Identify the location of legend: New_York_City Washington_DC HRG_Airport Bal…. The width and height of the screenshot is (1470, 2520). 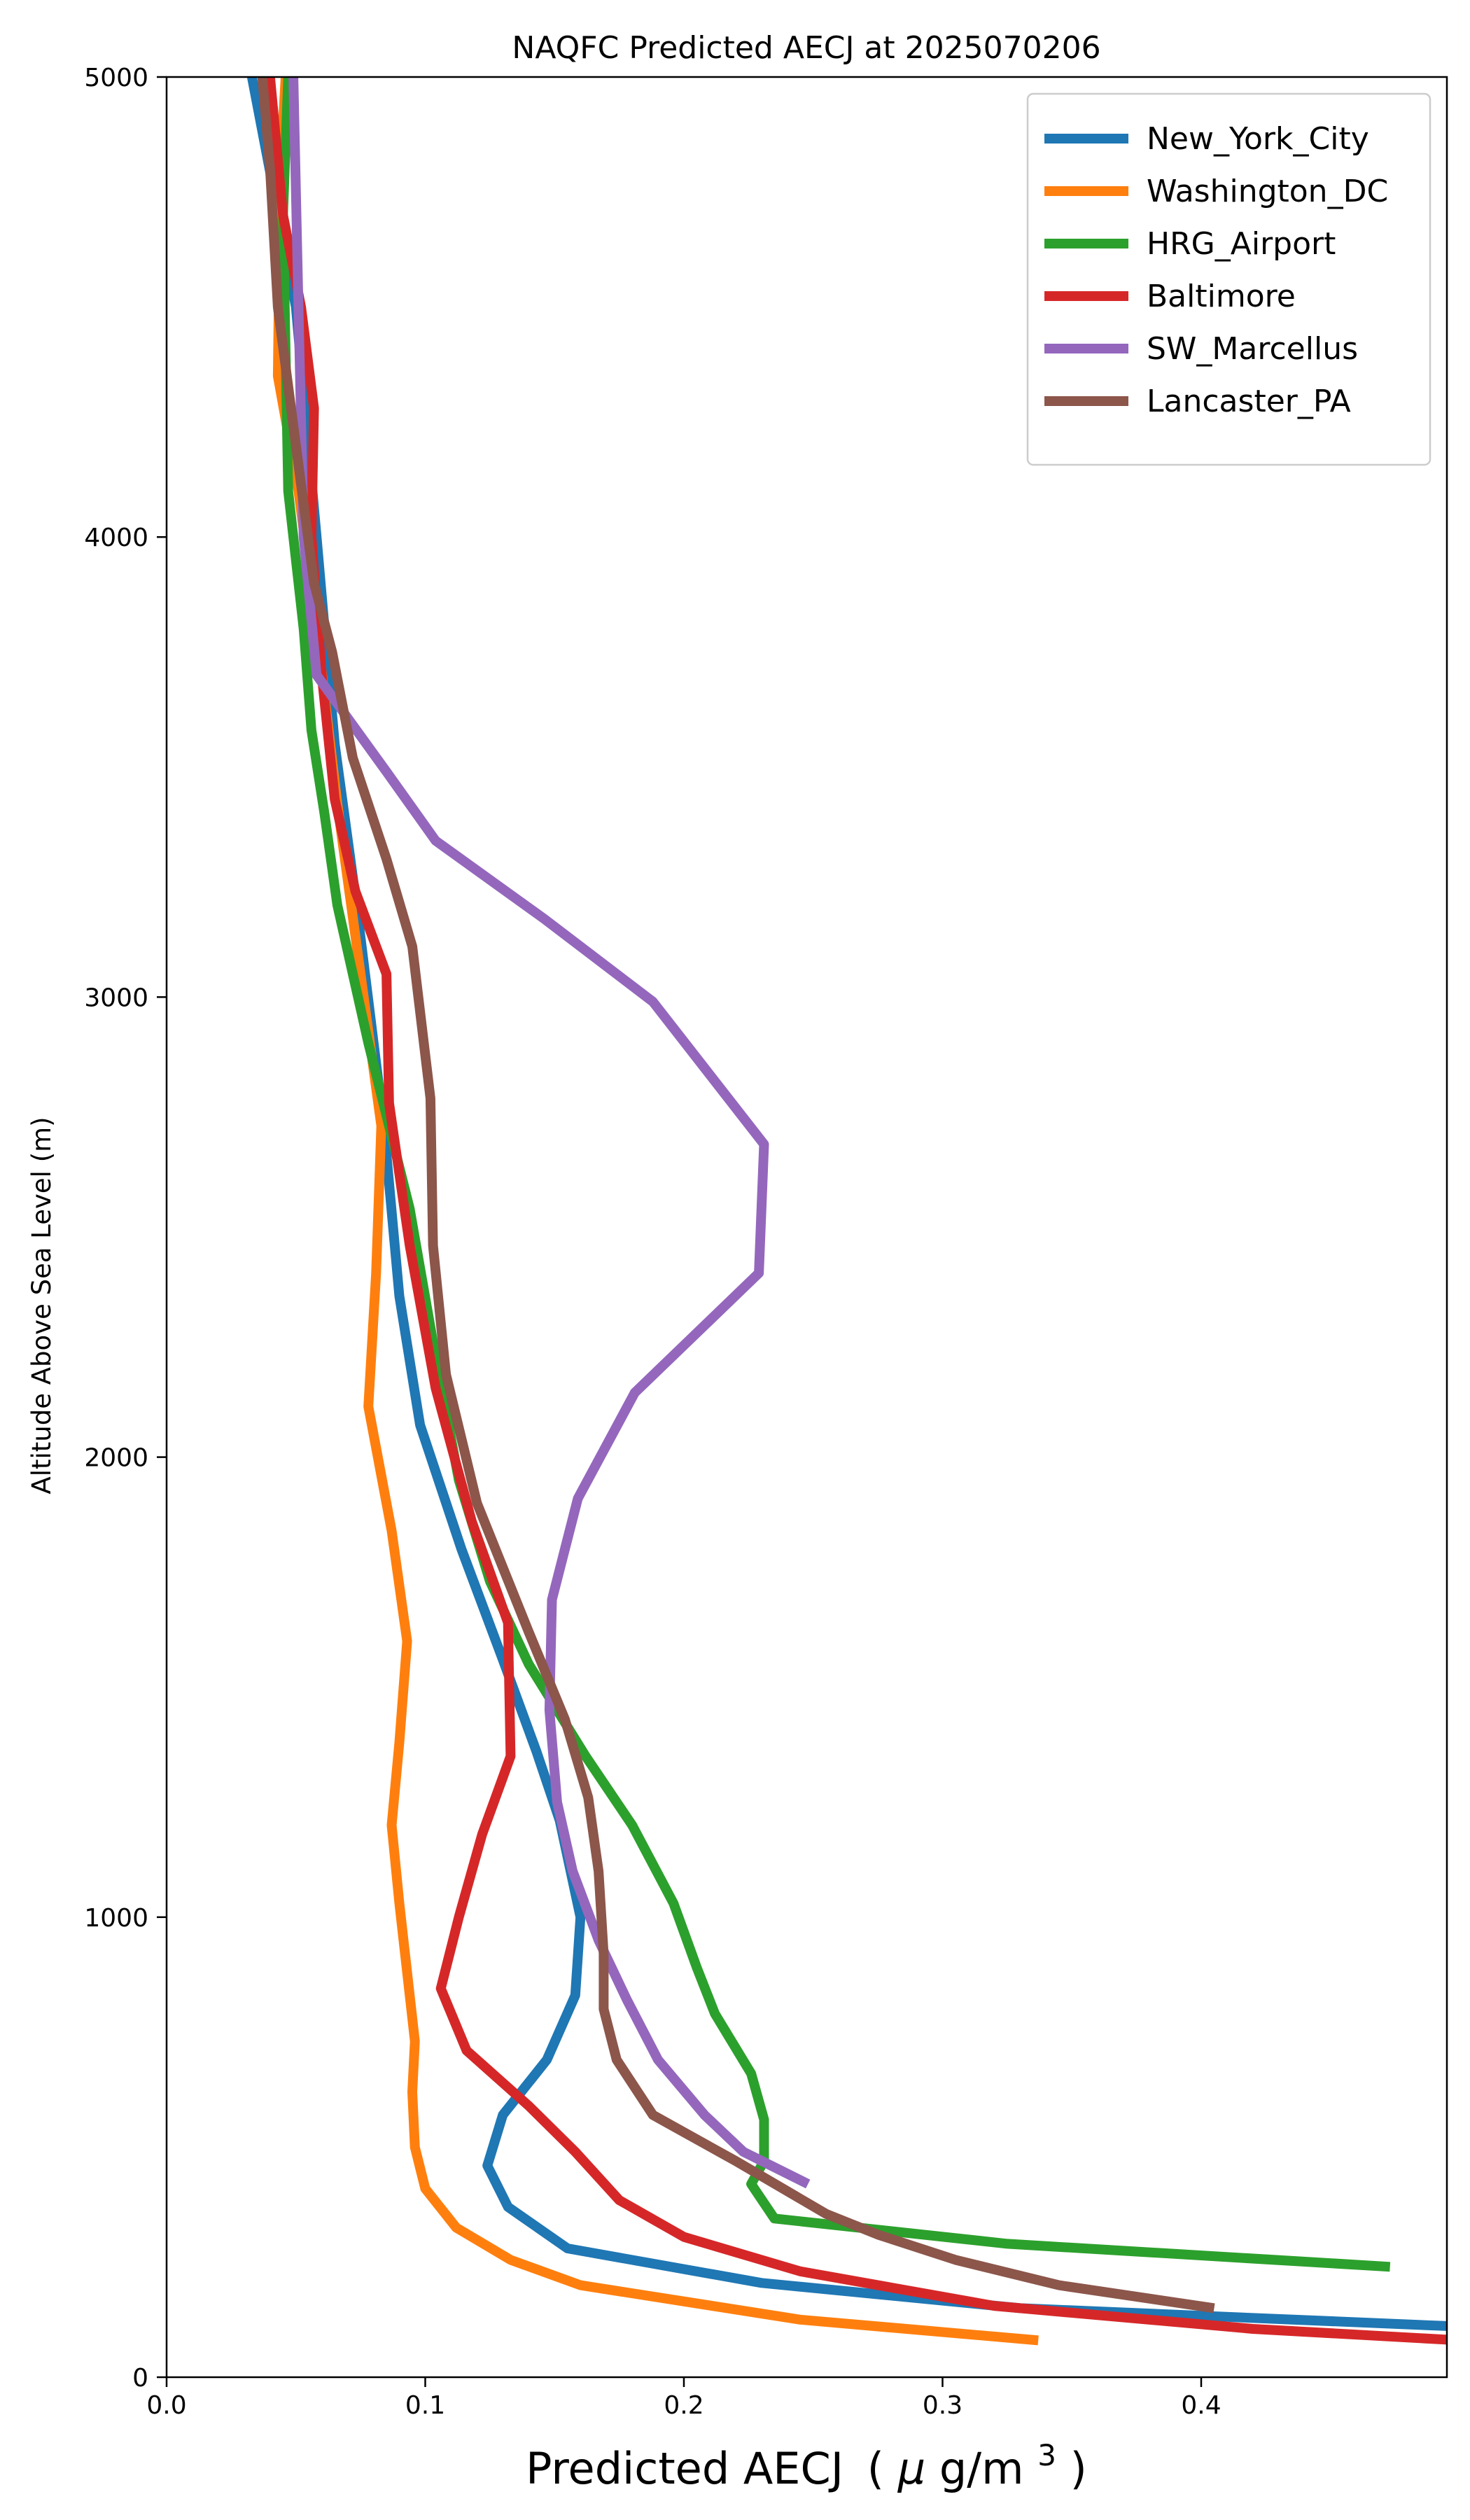
(1229, 279).